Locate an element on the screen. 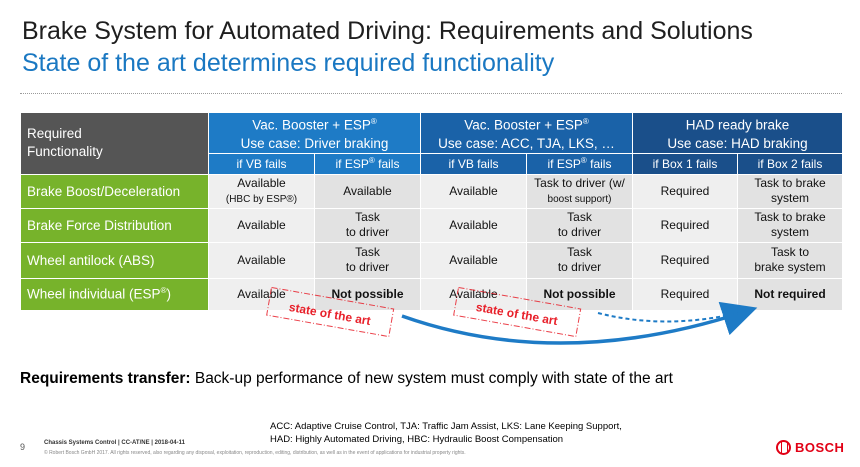 The width and height of the screenshot is (860, 467). transfer-arrow is located at coordinates (579, 323).